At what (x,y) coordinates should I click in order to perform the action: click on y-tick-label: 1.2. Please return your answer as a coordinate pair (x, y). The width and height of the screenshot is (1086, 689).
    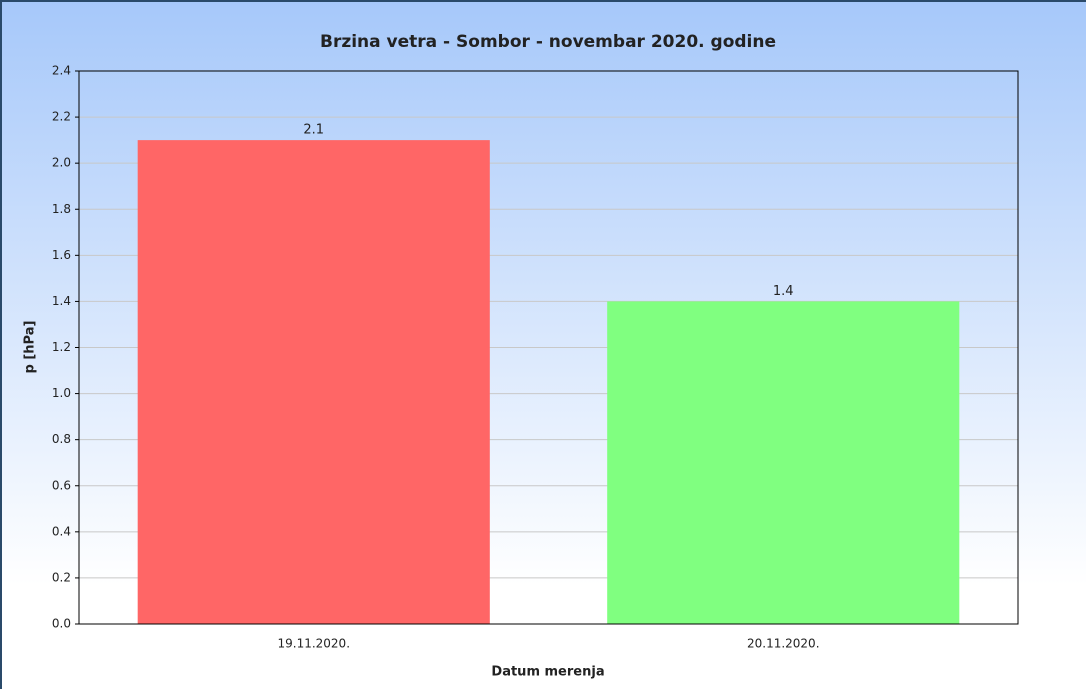
    Looking at the image, I should click on (61, 347).